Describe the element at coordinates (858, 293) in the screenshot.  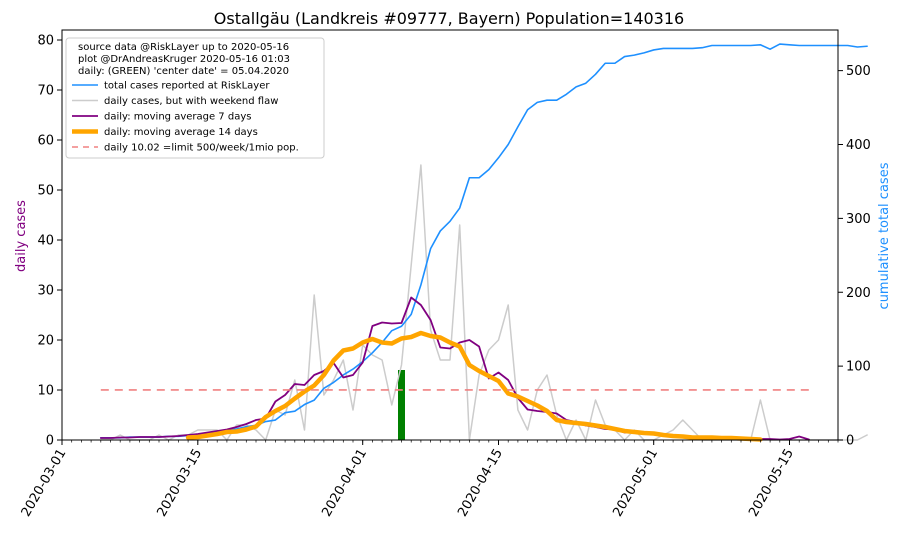
I see `y-right-tick-label: 200` at that location.